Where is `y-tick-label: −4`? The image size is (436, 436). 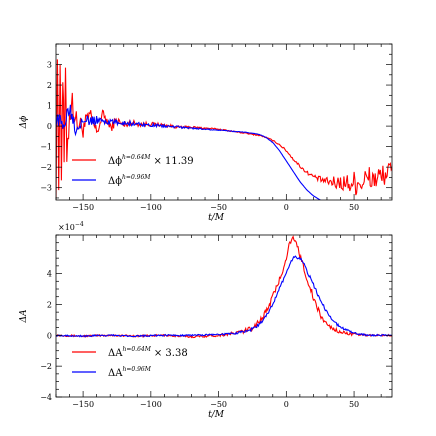 y-tick-label: −4 is located at coordinates (46, 397).